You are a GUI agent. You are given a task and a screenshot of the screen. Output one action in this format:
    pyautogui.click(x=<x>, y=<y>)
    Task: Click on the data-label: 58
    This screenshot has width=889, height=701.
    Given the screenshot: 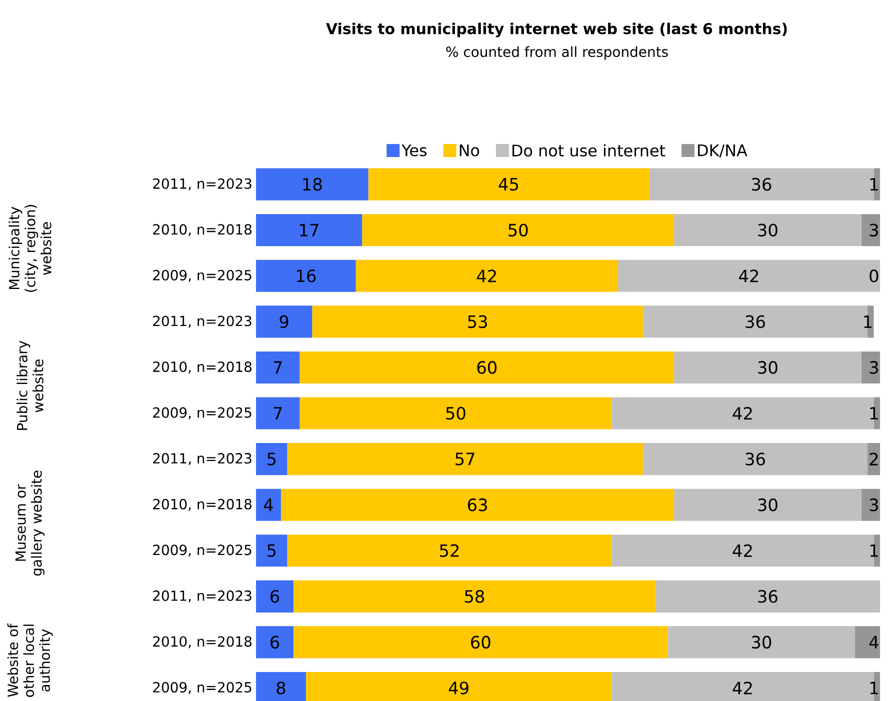 What is the action you would take?
    pyautogui.click(x=474, y=596)
    